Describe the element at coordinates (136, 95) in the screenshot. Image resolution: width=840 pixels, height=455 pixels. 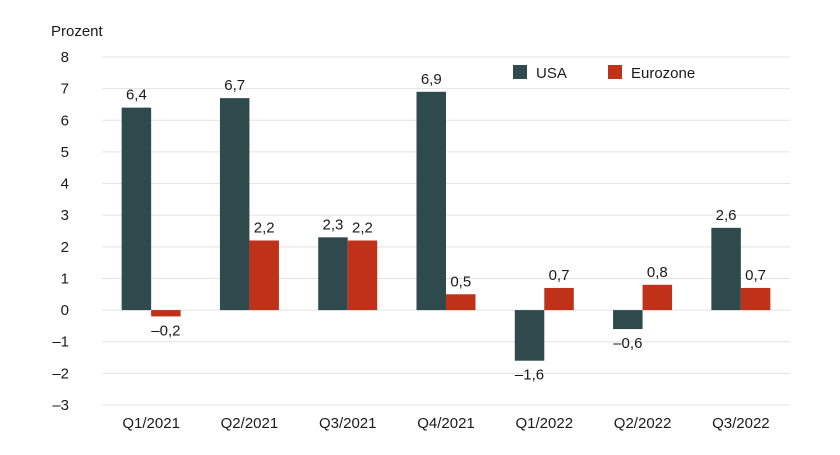
I see `data-label: 6,4` at that location.